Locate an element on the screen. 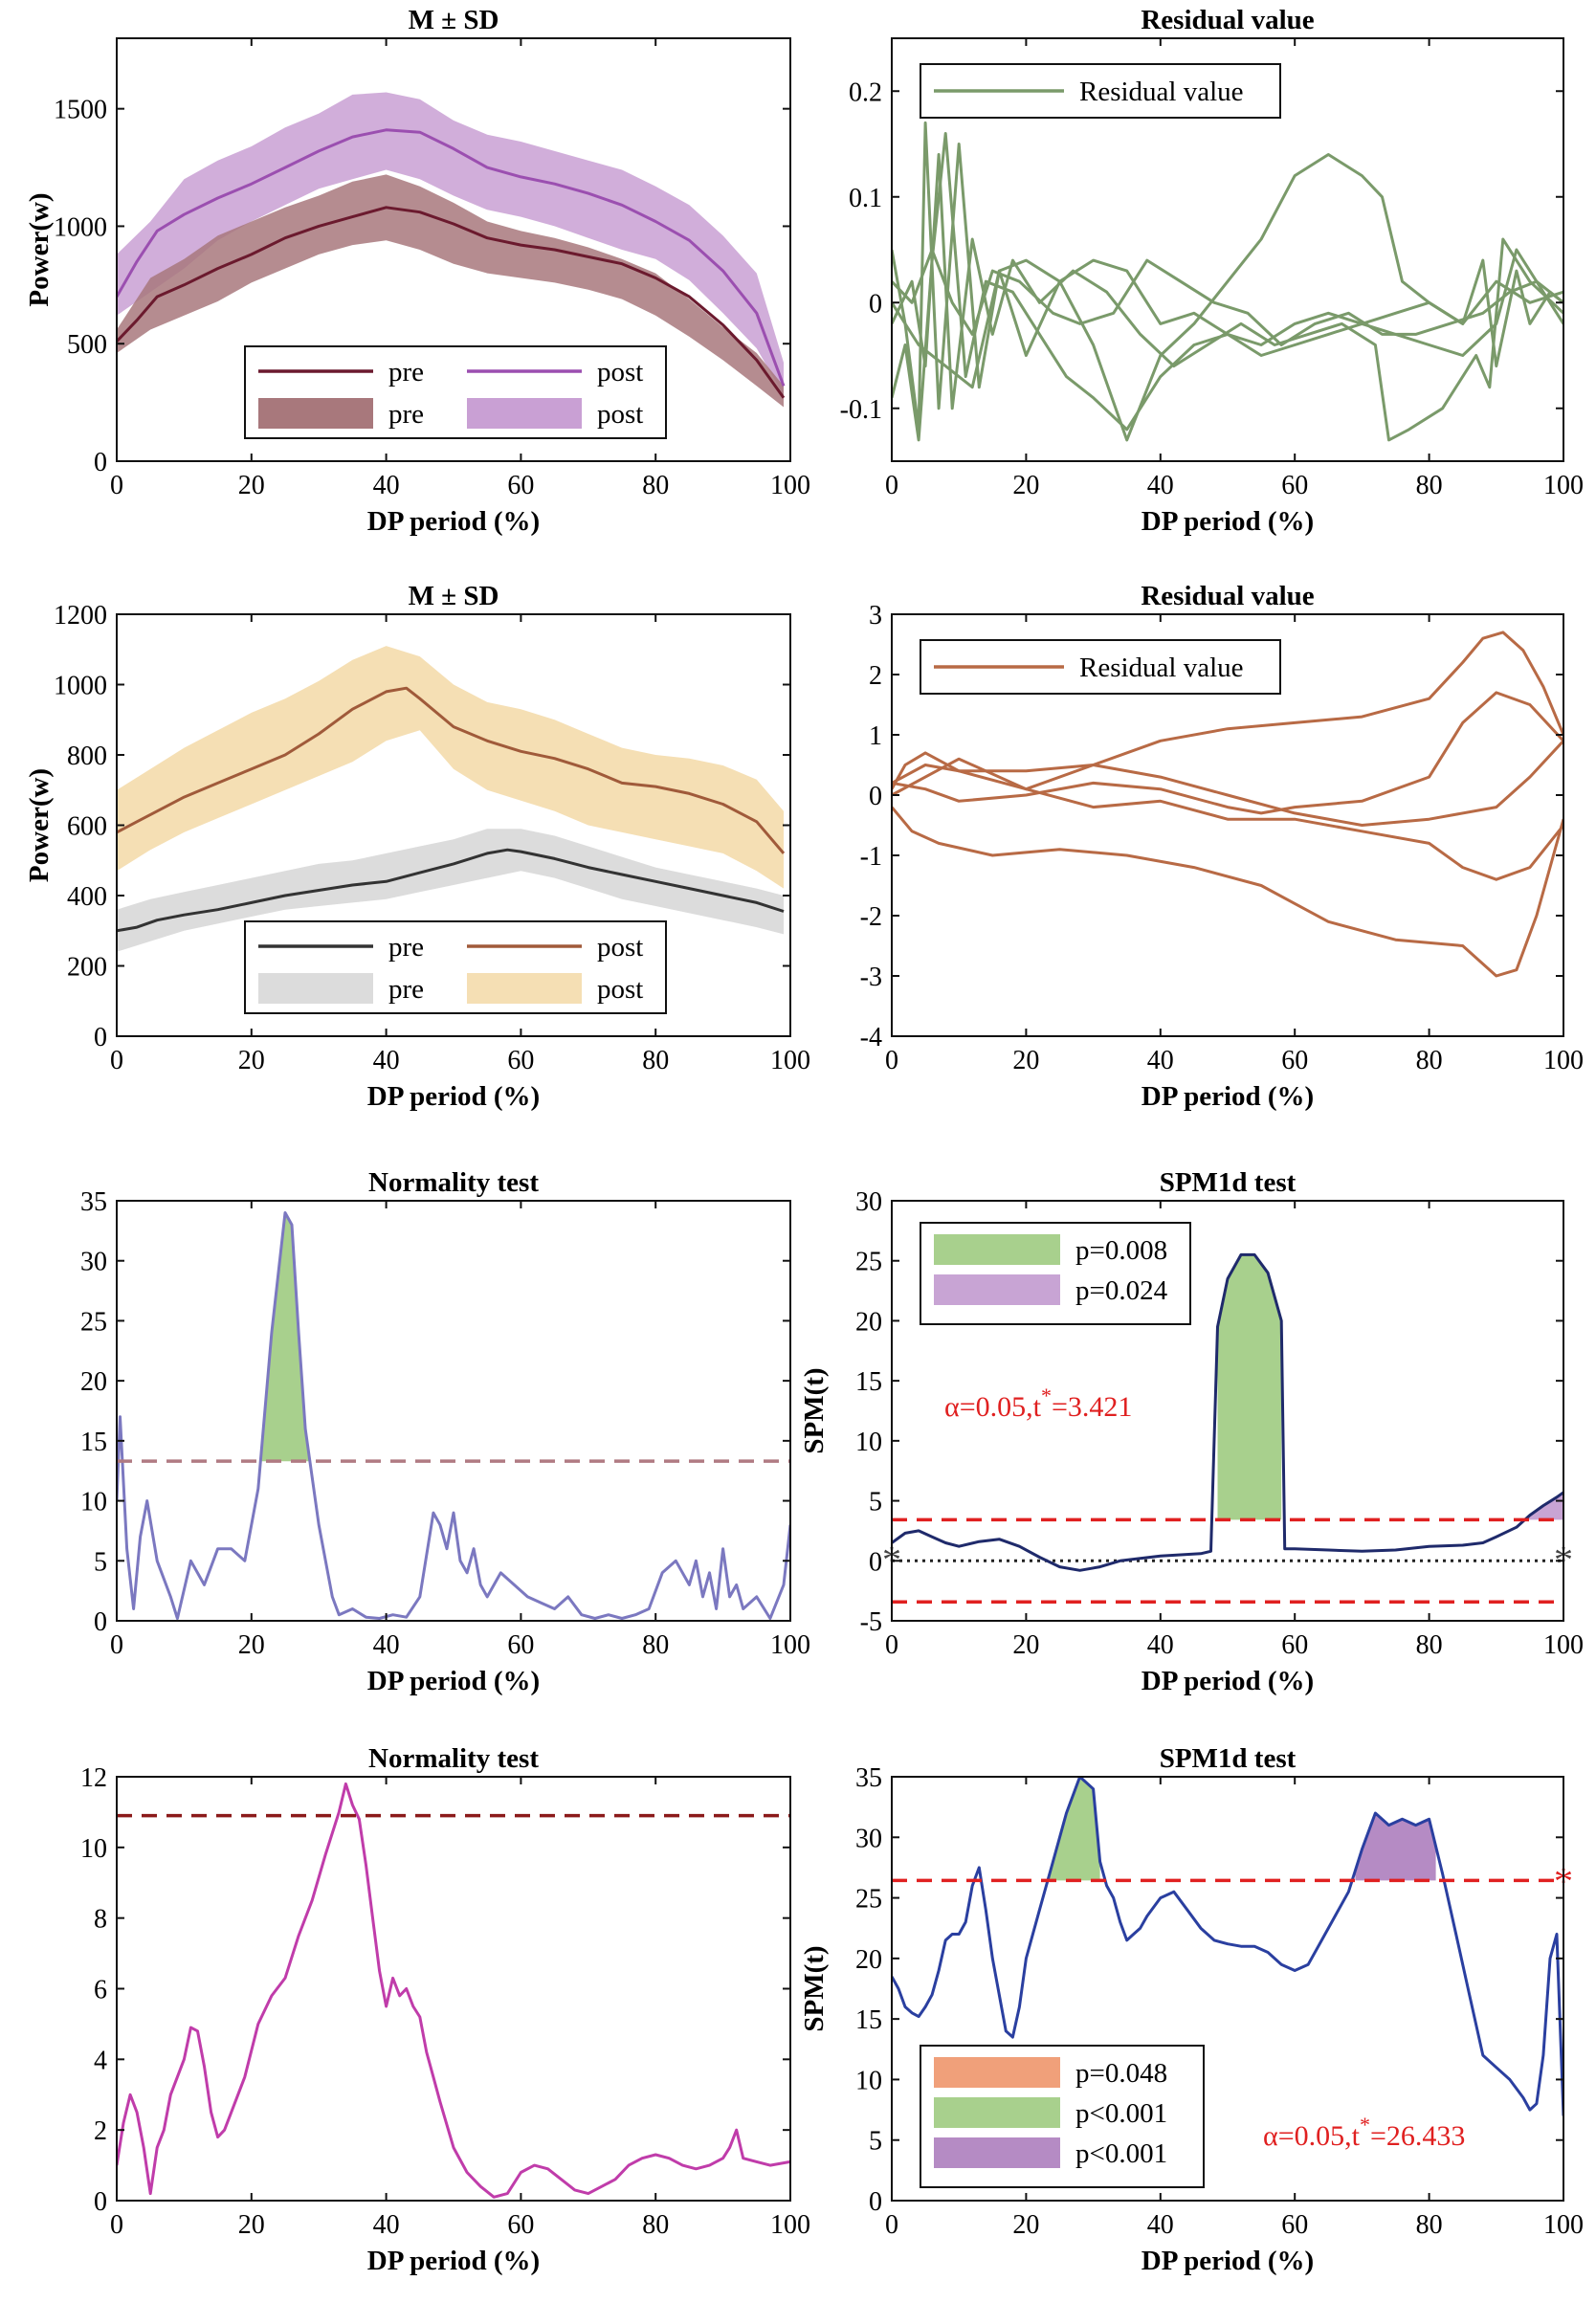  y-tick-label: -5 is located at coordinates (871, 1622).